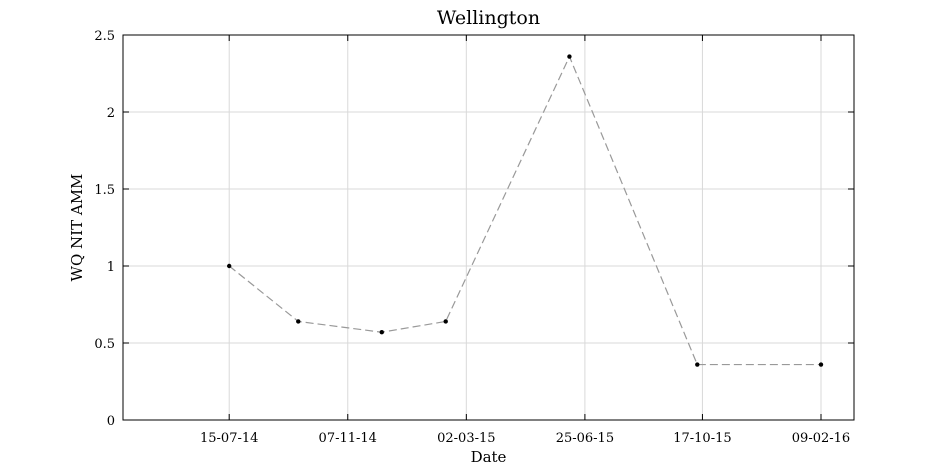 The height and width of the screenshot is (472, 945). Describe the element at coordinates (104, 190) in the screenshot. I see `y-tick-label: 1.5` at that location.